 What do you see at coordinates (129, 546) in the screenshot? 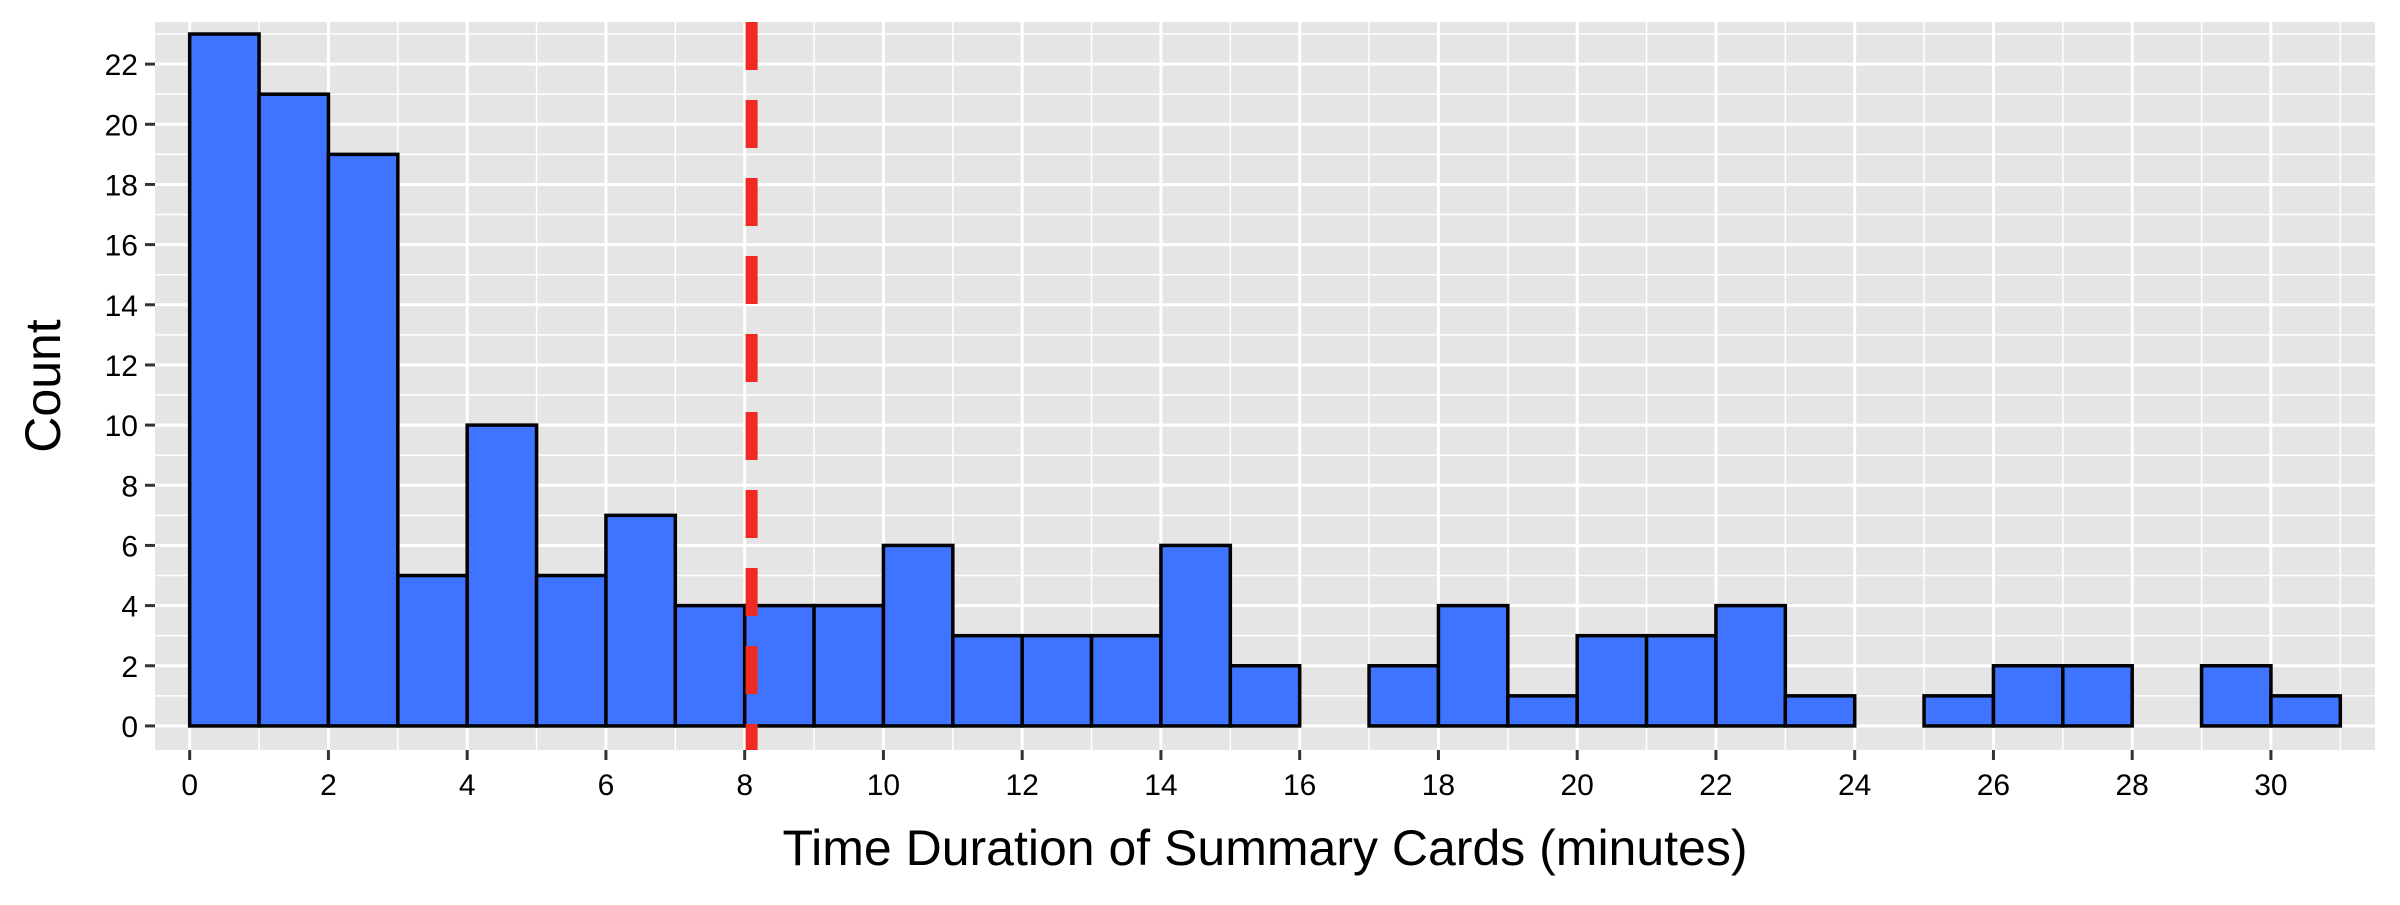
I see `y-tick-label: 6` at bounding box center [129, 546].